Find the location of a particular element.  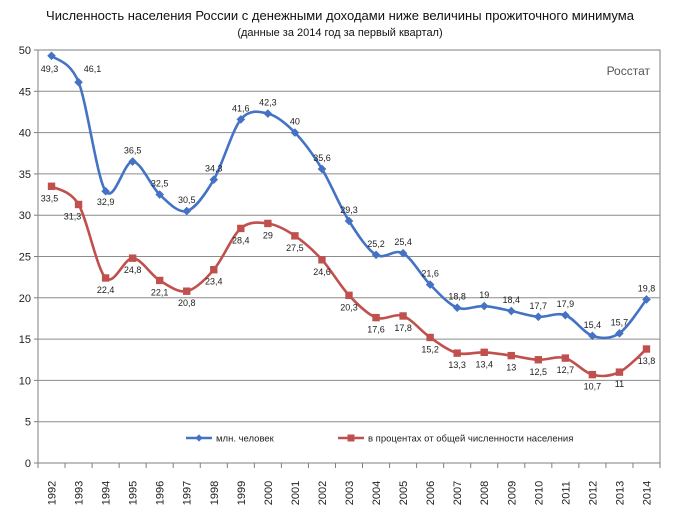

data-label-2: 11 is located at coordinates (619, 384).